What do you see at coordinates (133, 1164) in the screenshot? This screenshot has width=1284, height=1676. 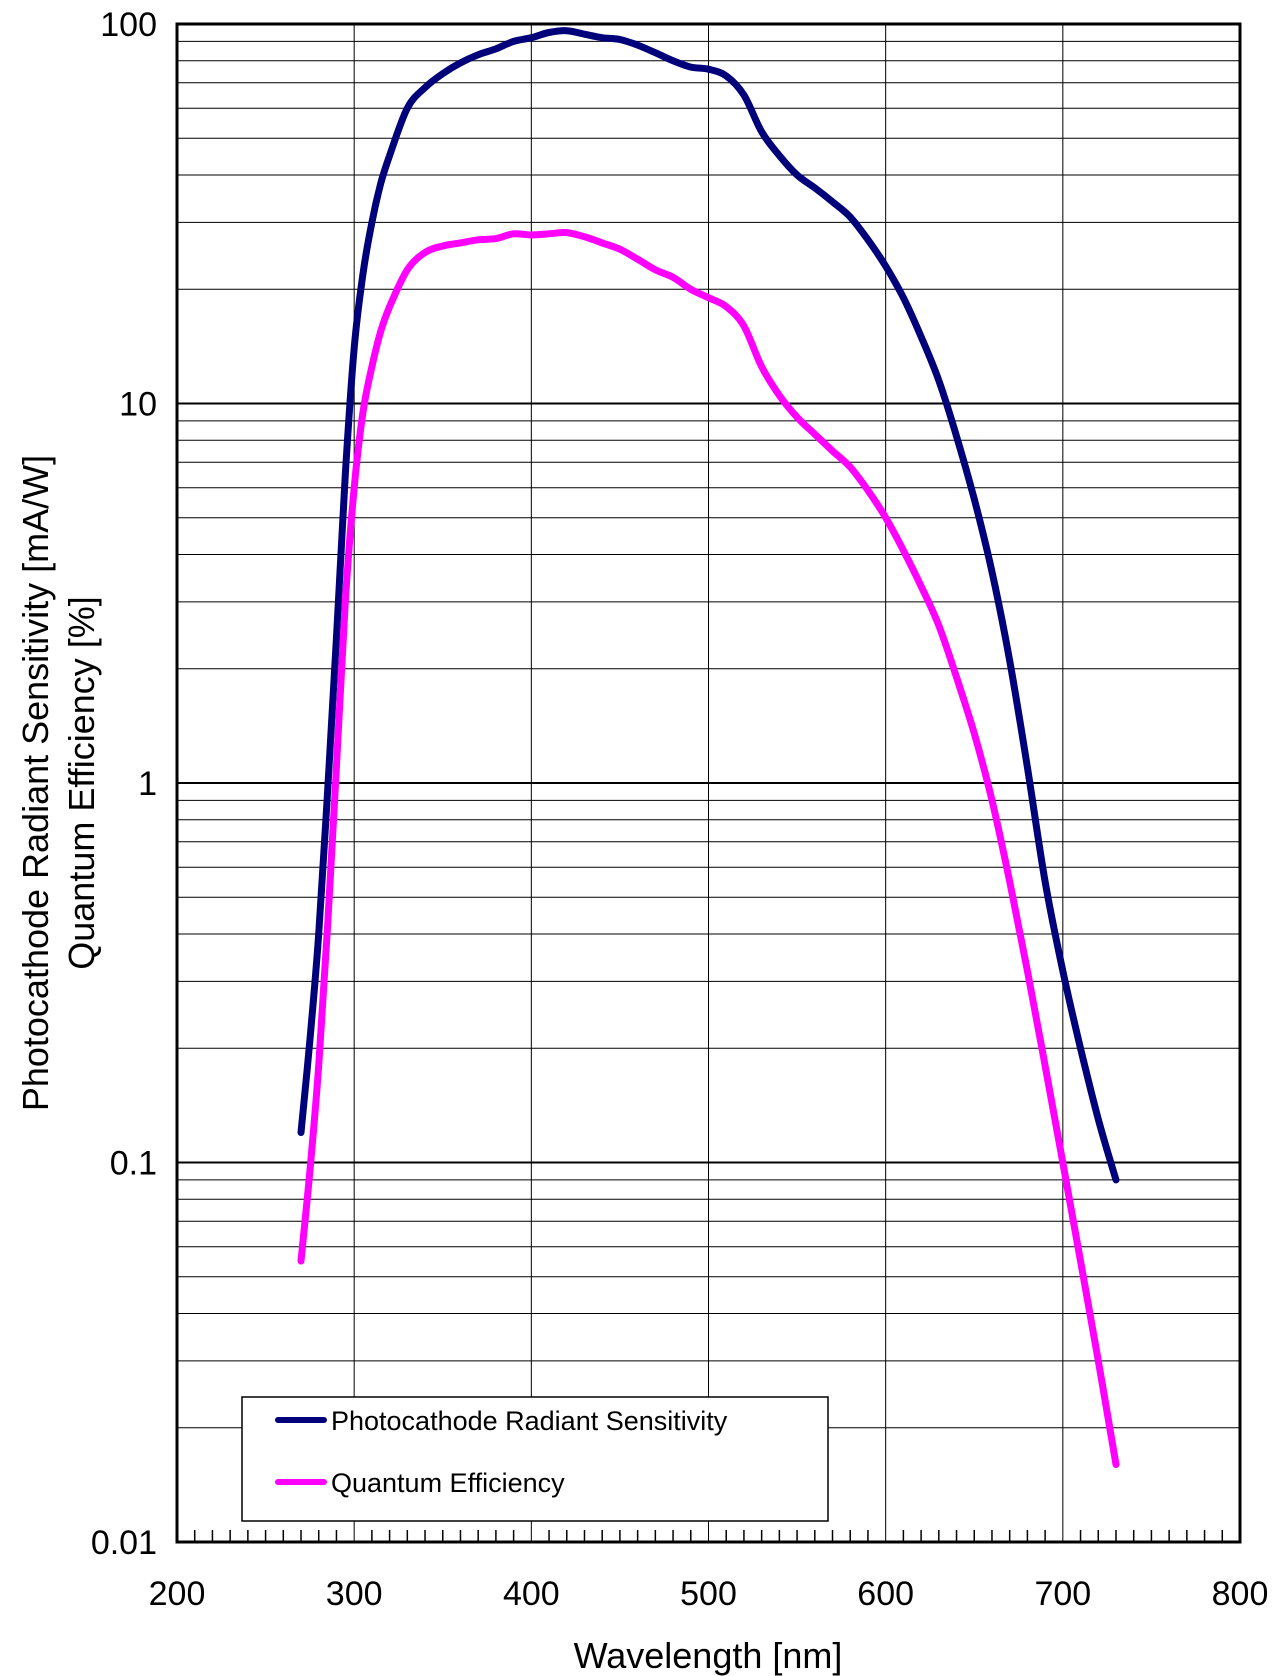 I see `y-tick-label: 0.1` at bounding box center [133, 1164].